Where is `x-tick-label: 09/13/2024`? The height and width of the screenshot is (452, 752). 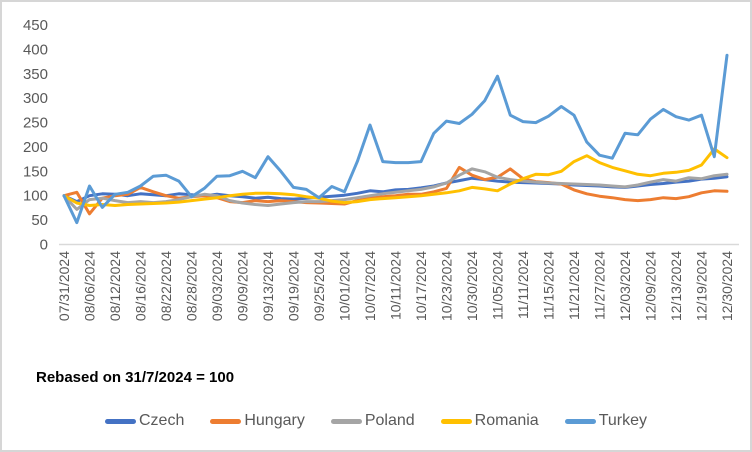 x-tick-label: 09/13/2024 is located at coordinates (268, 286).